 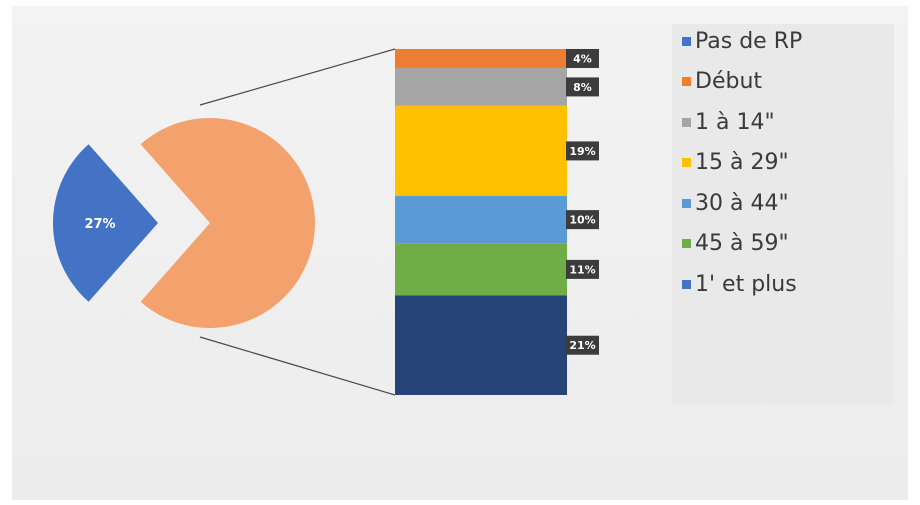 I want to click on bar-segment-1-et-plus, so click(x=481, y=345).